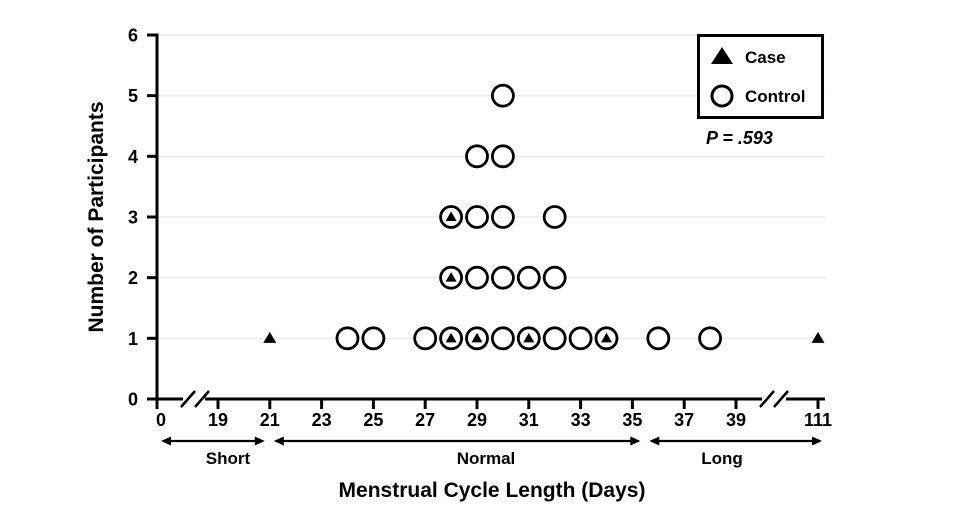 The width and height of the screenshot is (953, 521). What do you see at coordinates (632, 420) in the screenshot?
I see `x-tick-label: 35` at bounding box center [632, 420].